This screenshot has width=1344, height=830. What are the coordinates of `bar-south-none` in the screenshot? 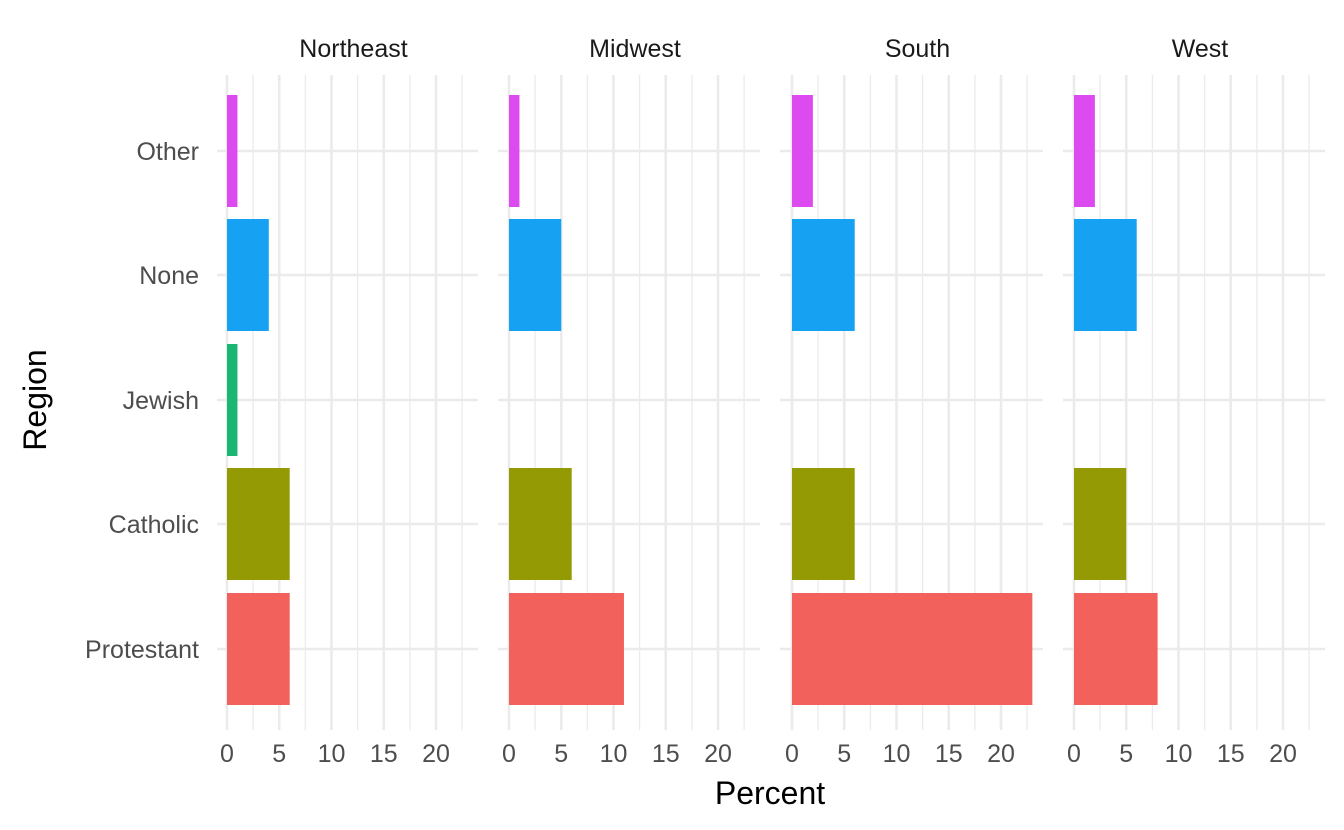 It's located at (823, 275).